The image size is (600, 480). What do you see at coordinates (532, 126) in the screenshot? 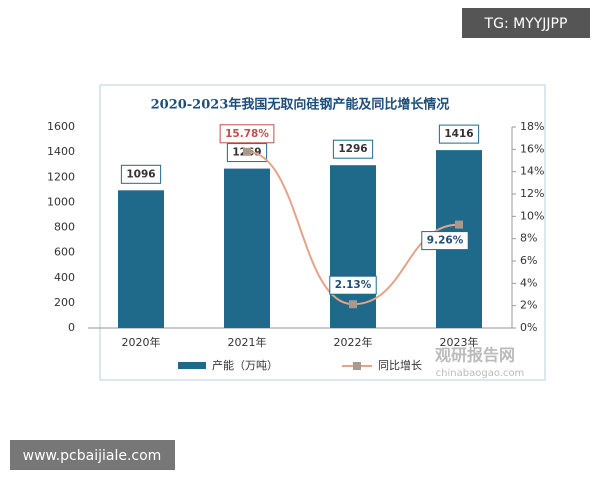
I see `y2-tick-label: 18%` at bounding box center [532, 126].